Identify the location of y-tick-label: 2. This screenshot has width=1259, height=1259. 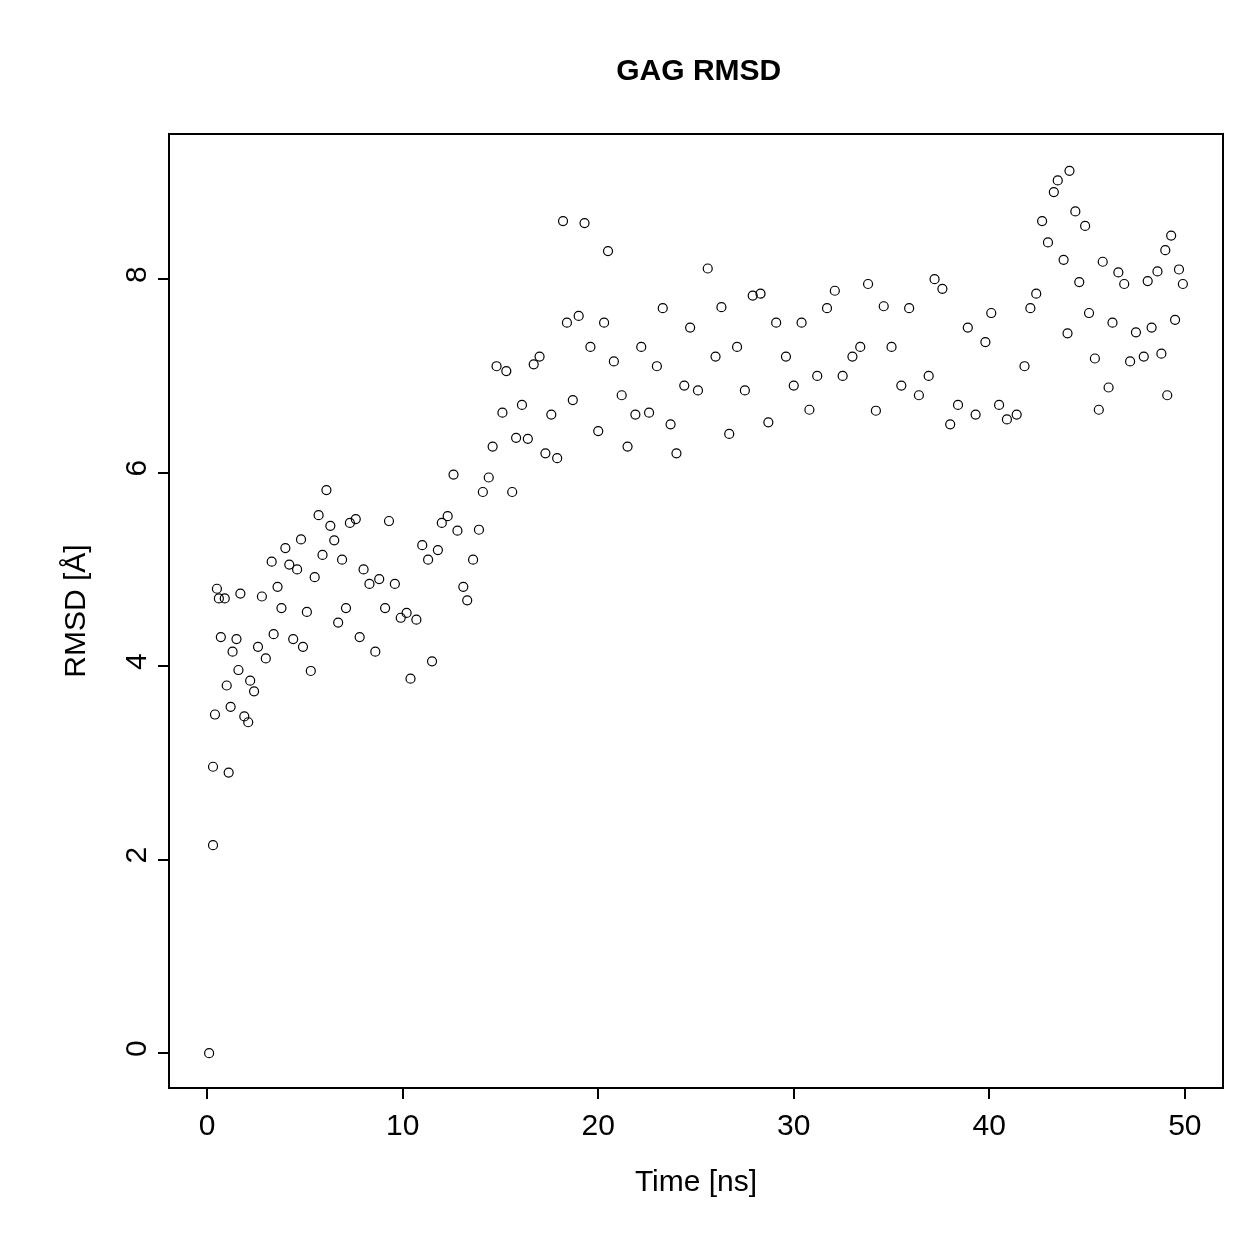
(135, 855).